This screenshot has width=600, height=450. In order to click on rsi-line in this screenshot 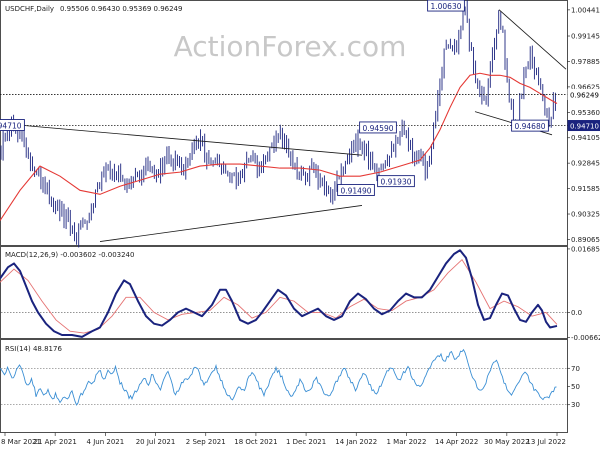, I will do `click(278, 377)`.